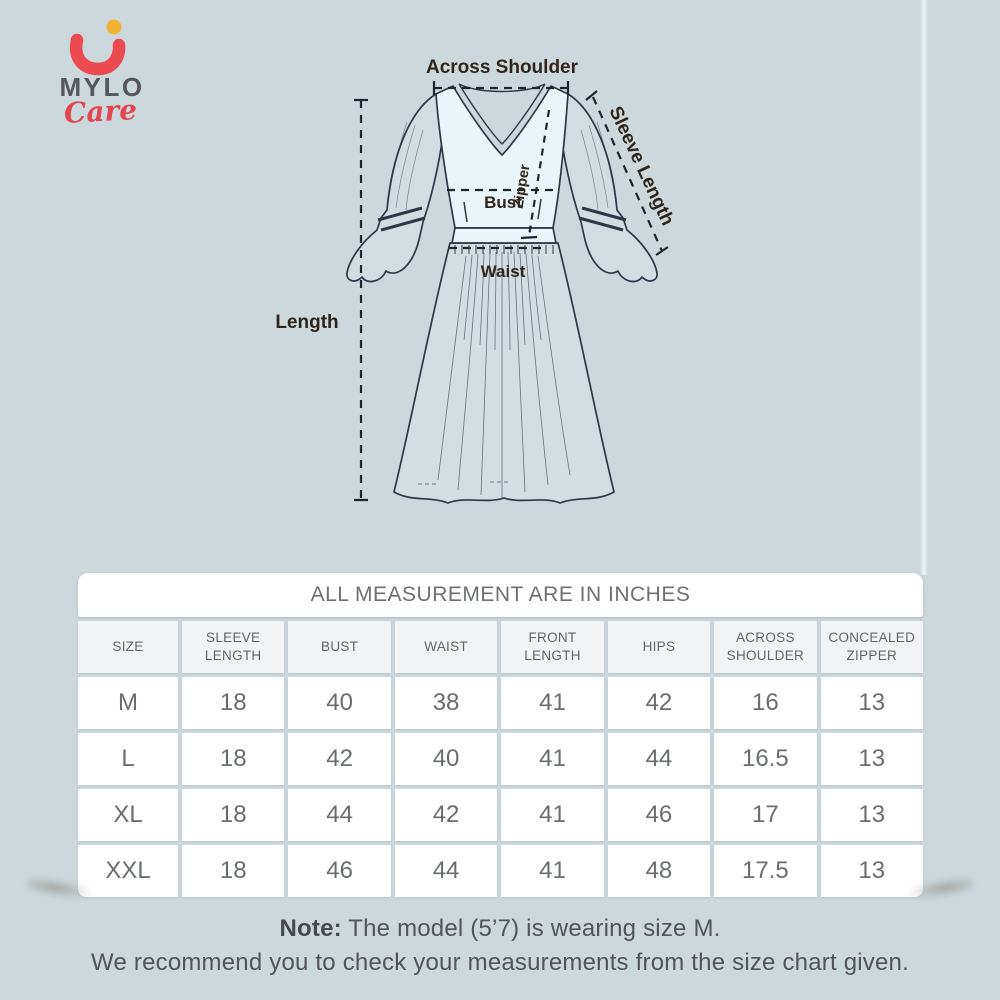 The width and height of the screenshot is (1000, 1000). What do you see at coordinates (128, 647) in the screenshot?
I see `column-header-size: SIZE` at bounding box center [128, 647].